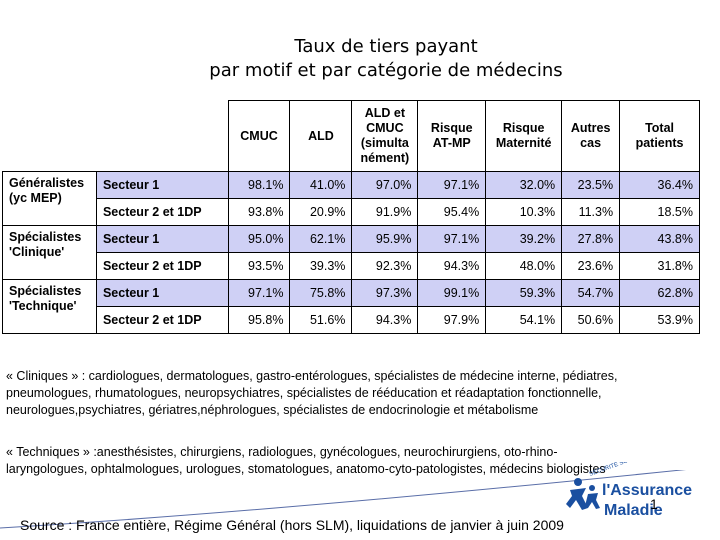 Image resolution: width=720 pixels, height=540 pixels. What do you see at coordinates (259, 136) in the screenshot?
I see `header-cmuc: CMUC` at bounding box center [259, 136].